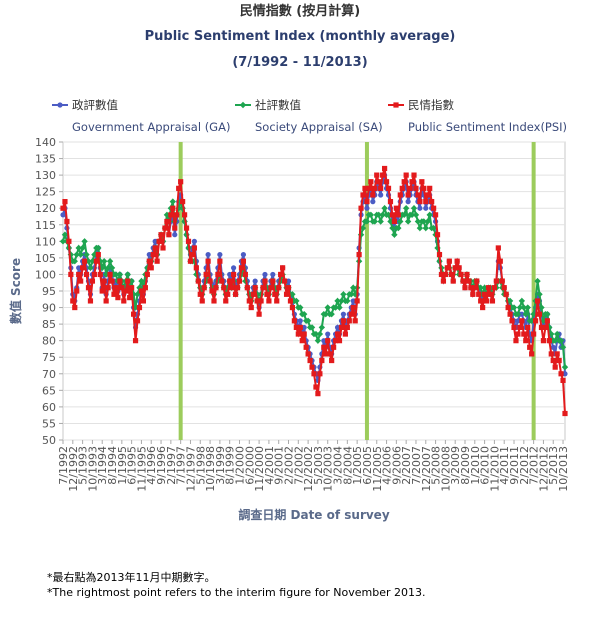 The image size is (599, 625). Describe the element at coordinates (289, 465) in the screenshot. I see `x-tick-label: 2/2002` at that location.